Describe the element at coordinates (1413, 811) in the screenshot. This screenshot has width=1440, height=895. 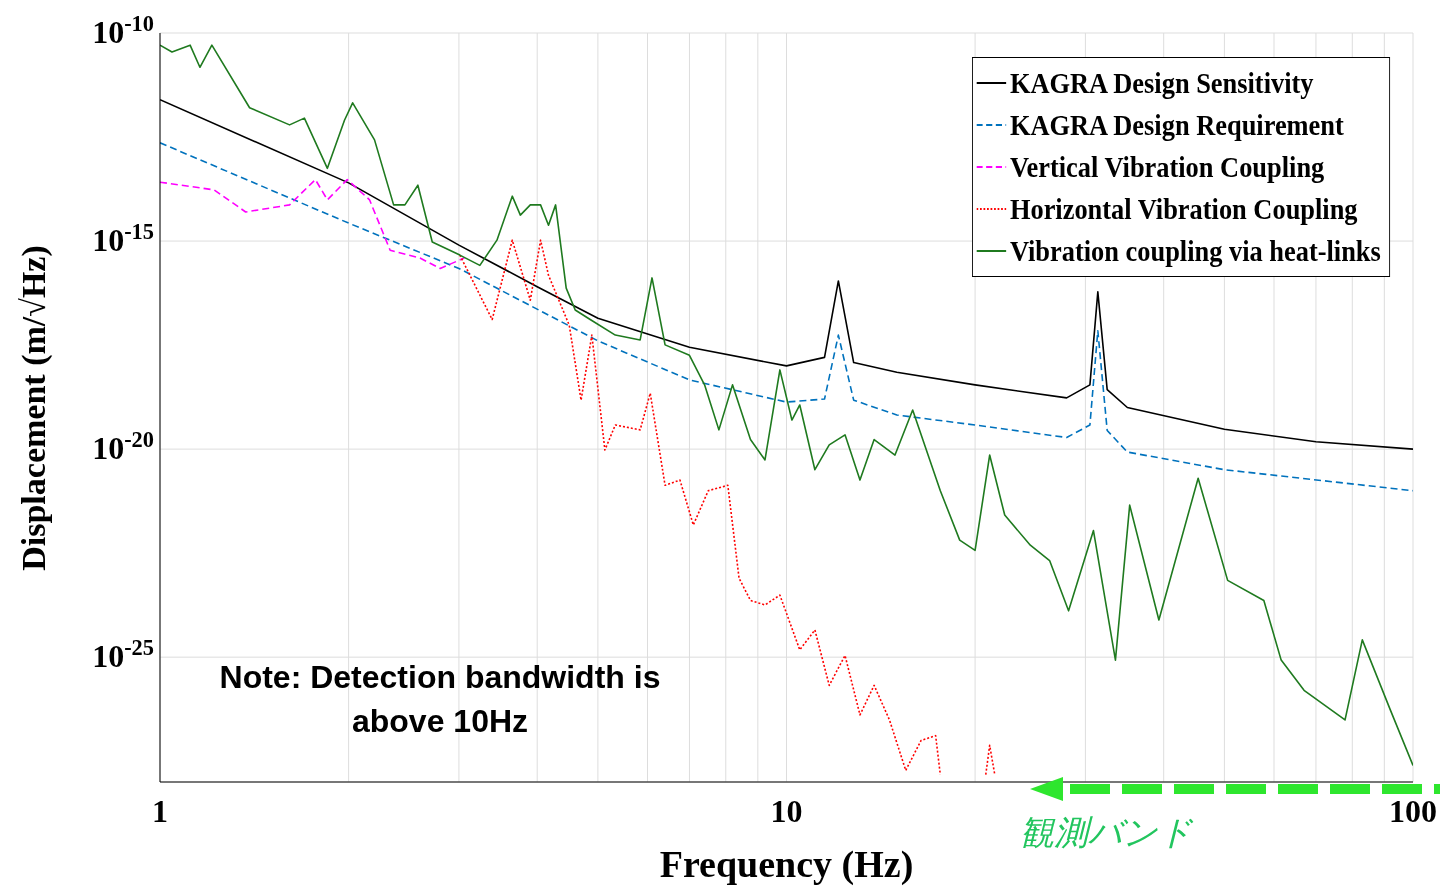
I see `x-tick-label: 100` at that location.